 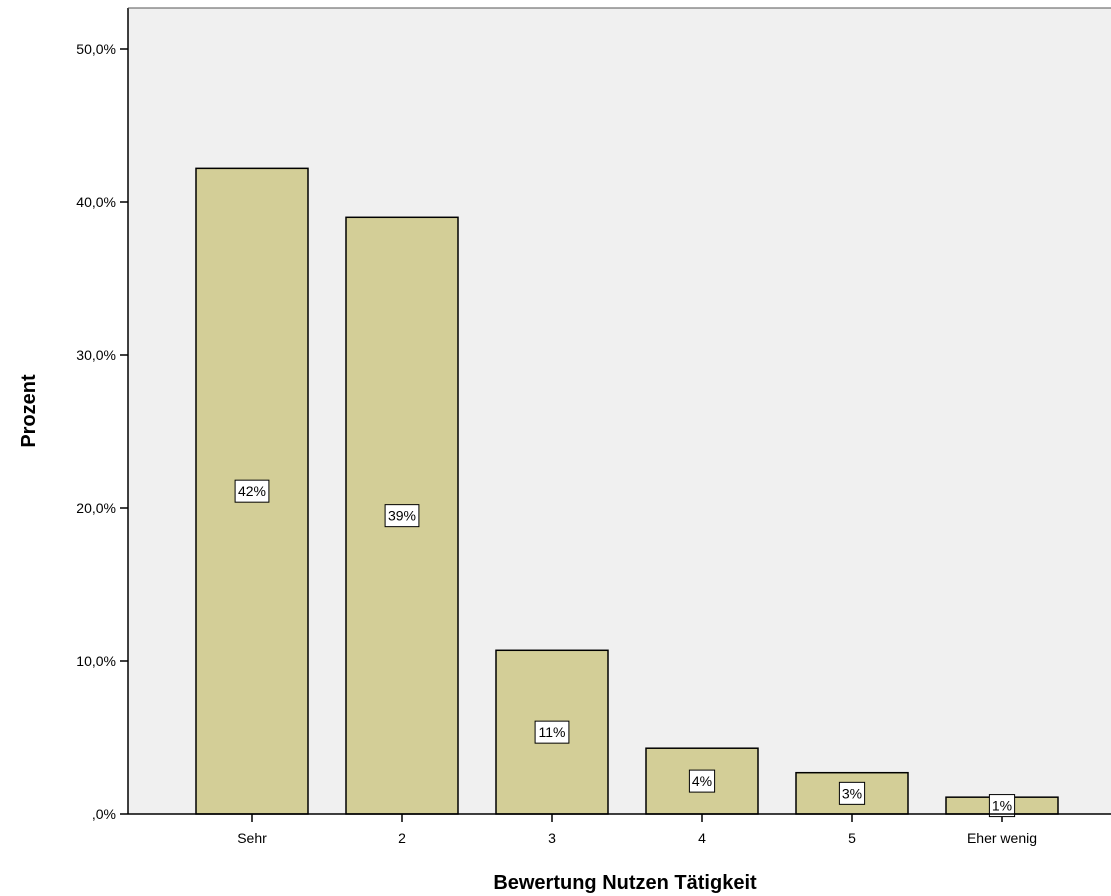 I want to click on x-tick-label: 4, so click(x=702, y=838).